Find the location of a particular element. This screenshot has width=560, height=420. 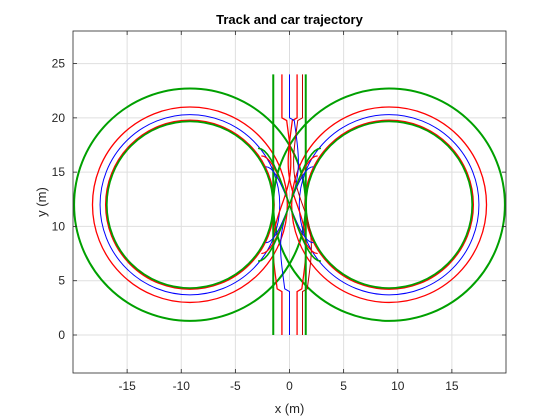

x-tick-label: -10 is located at coordinates (182, 386).